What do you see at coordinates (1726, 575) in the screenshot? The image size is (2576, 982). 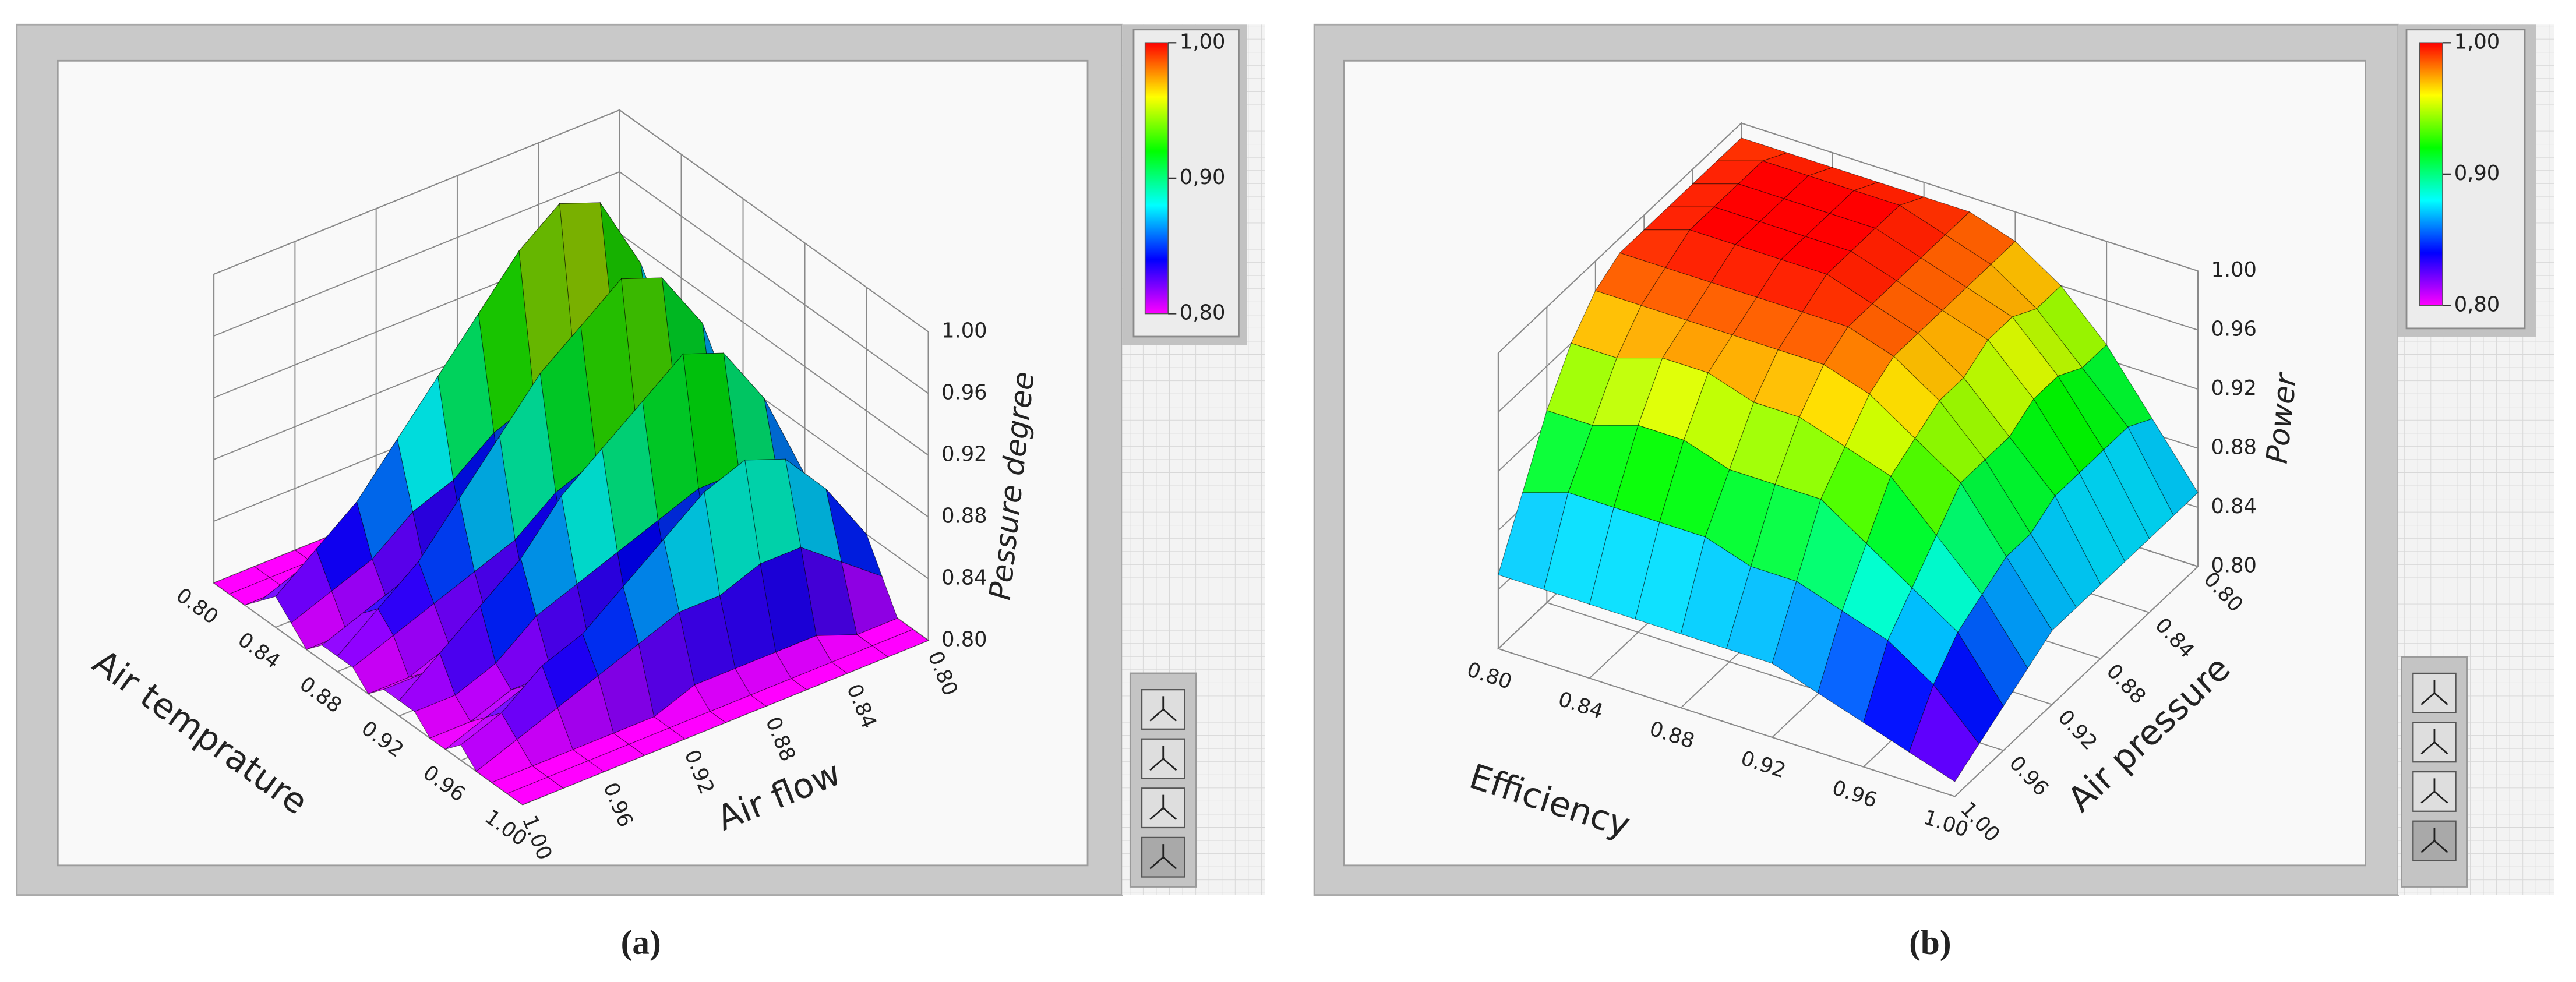 I see `grid-line` at bounding box center [1726, 575].